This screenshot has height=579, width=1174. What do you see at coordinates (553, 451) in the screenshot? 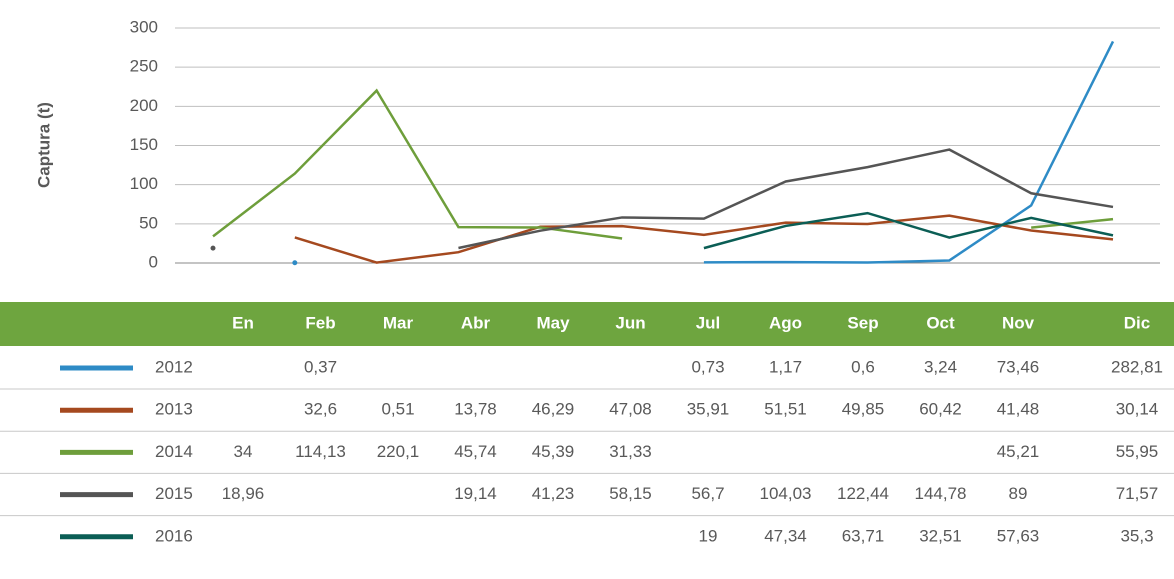
I see `table-cell: 45,39` at bounding box center [553, 451].